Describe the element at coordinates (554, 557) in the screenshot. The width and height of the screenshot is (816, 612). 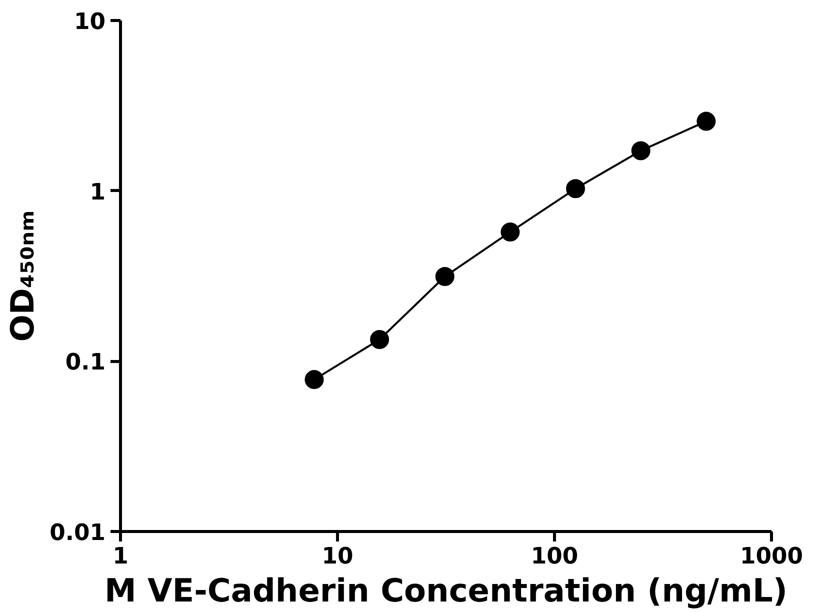
I see `x-tick-label: 100` at that location.